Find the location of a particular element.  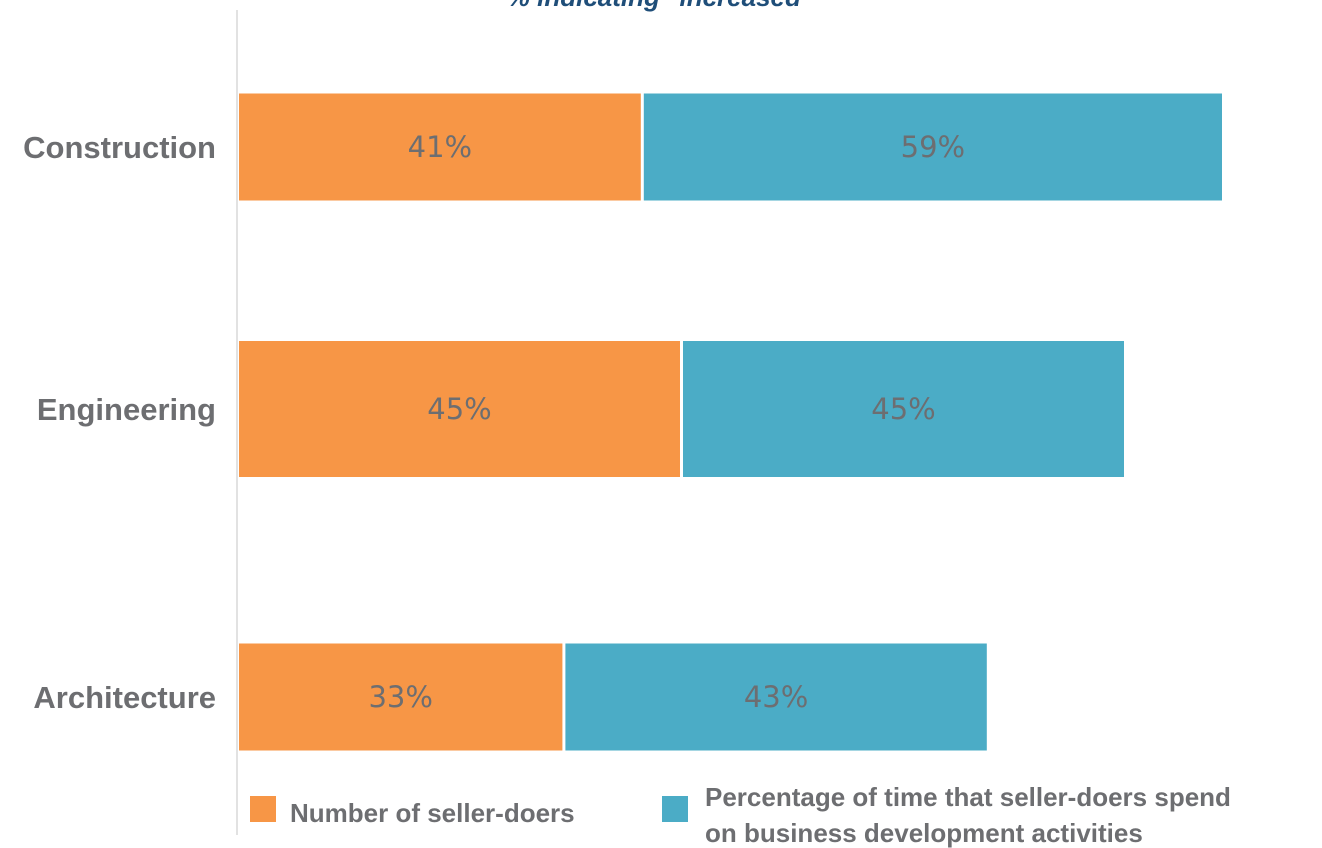

data-label-construction-series-1: 41% is located at coordinates (440, 147).